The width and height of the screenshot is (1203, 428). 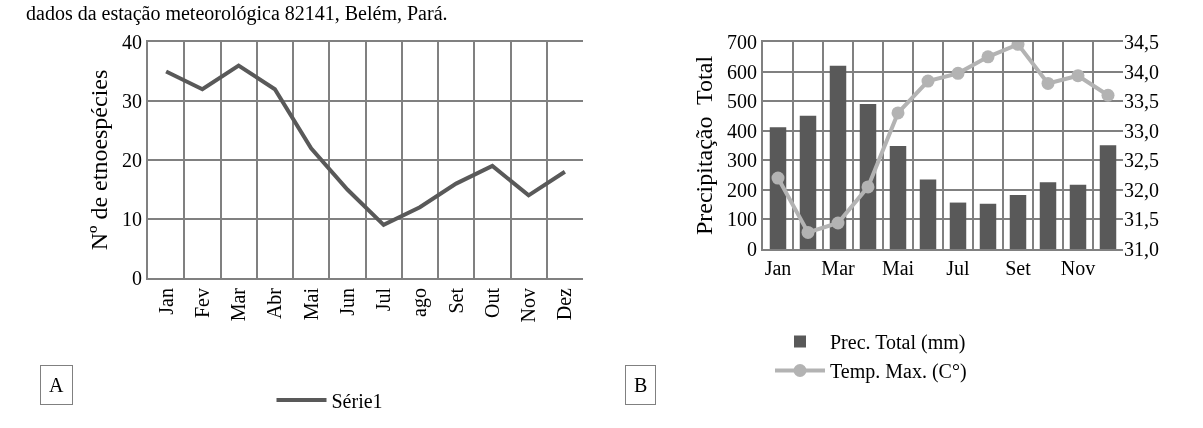 What do you see at coordinates (1141, 160) in the screenshot?
I see `y2-tick-label: 32,5` at bounding box center [1141, 160].